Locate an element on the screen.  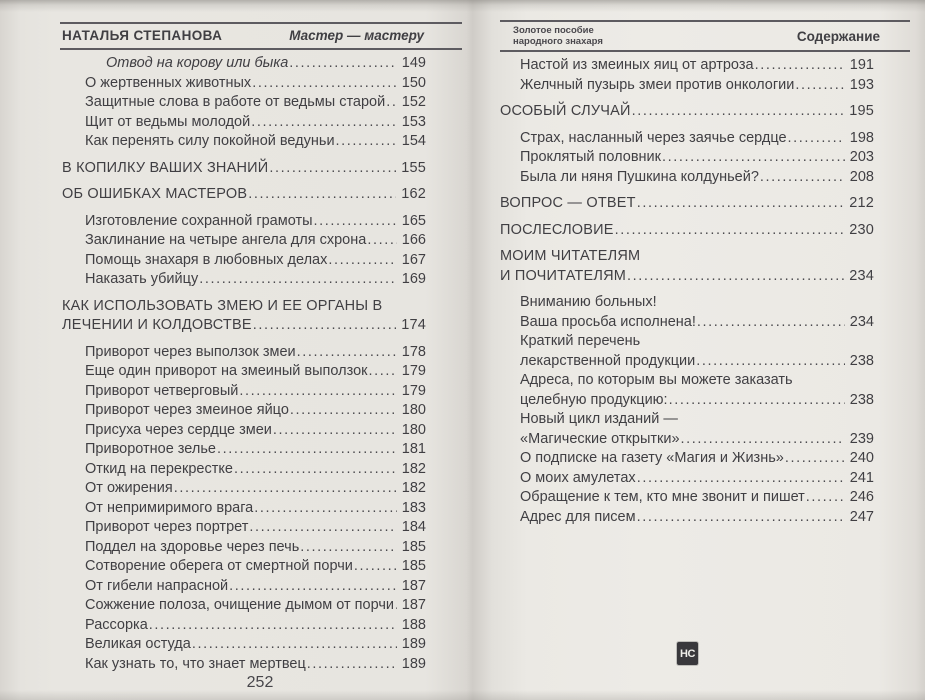
toc-entry-page: 167 is located at coordinates (413, 259).